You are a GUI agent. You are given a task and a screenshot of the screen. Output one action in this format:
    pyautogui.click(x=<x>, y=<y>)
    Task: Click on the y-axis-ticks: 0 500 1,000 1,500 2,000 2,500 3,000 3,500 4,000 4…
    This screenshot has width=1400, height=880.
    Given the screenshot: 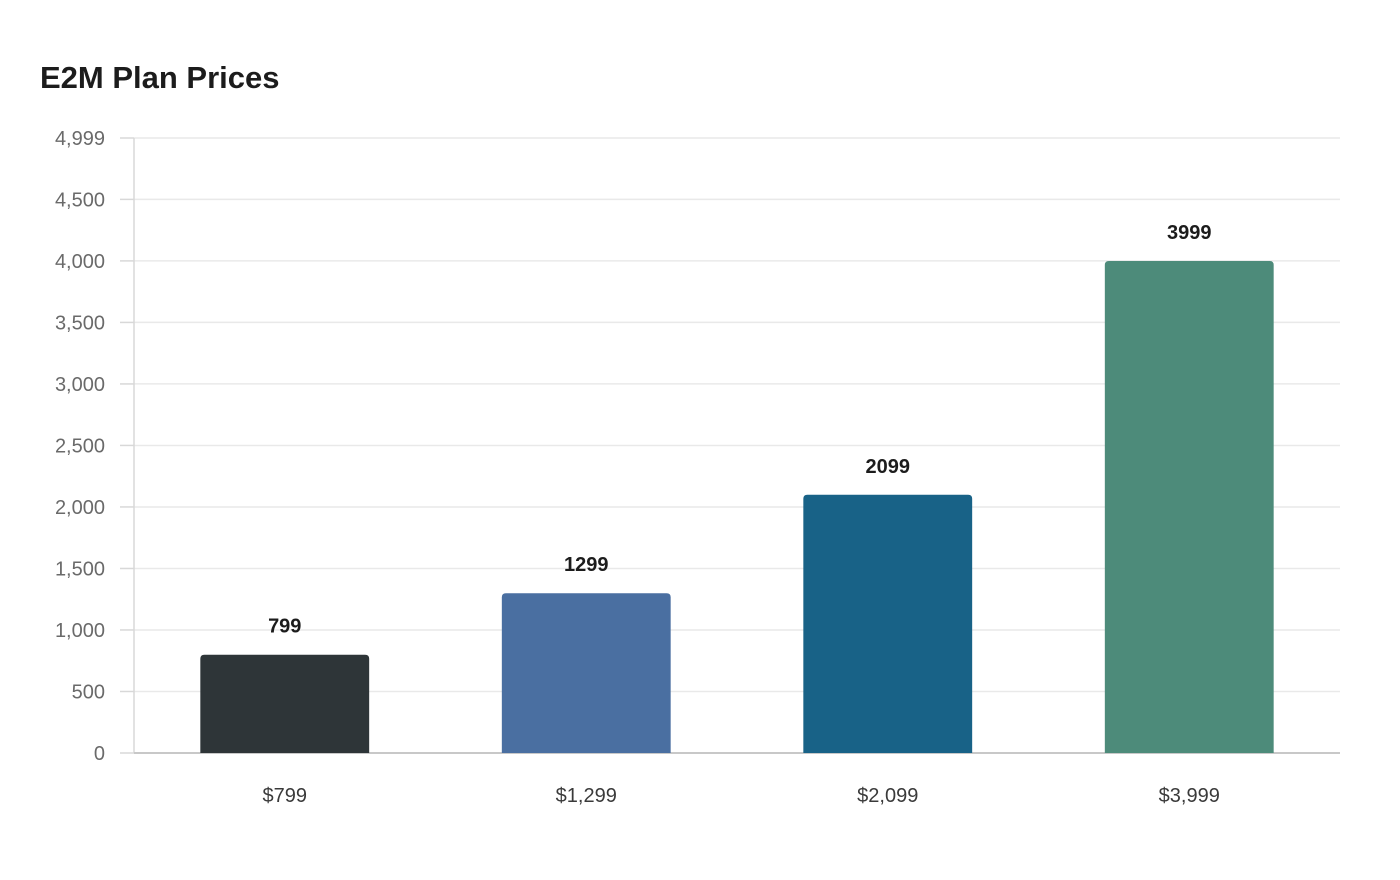 What is the action you would take?
    pyautogui.click(x=80, y=446)
    